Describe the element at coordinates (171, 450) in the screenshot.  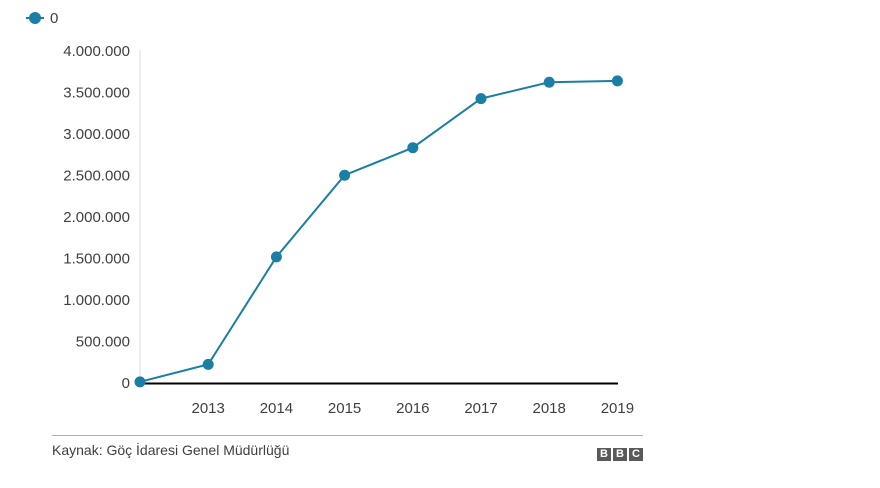
I see `source-note: Kaynak: Göç İdaresi Genel Müdürlüğü` at that location.